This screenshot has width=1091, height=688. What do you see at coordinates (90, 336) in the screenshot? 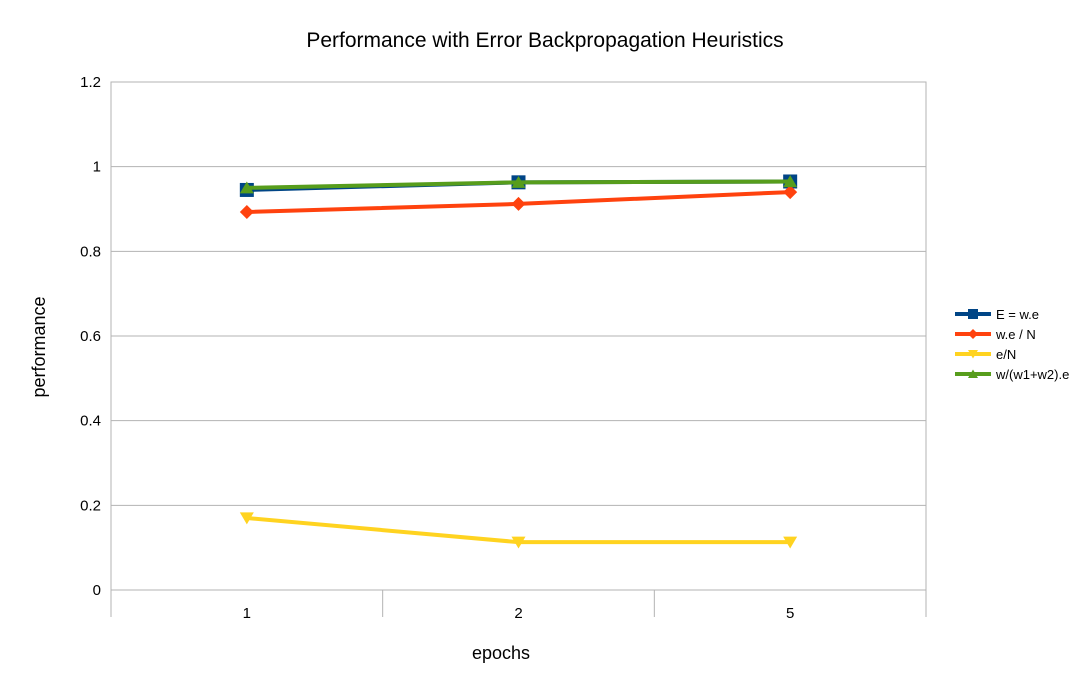
I see `y-tick-label: 0.6` at bounding box center [90, 336].